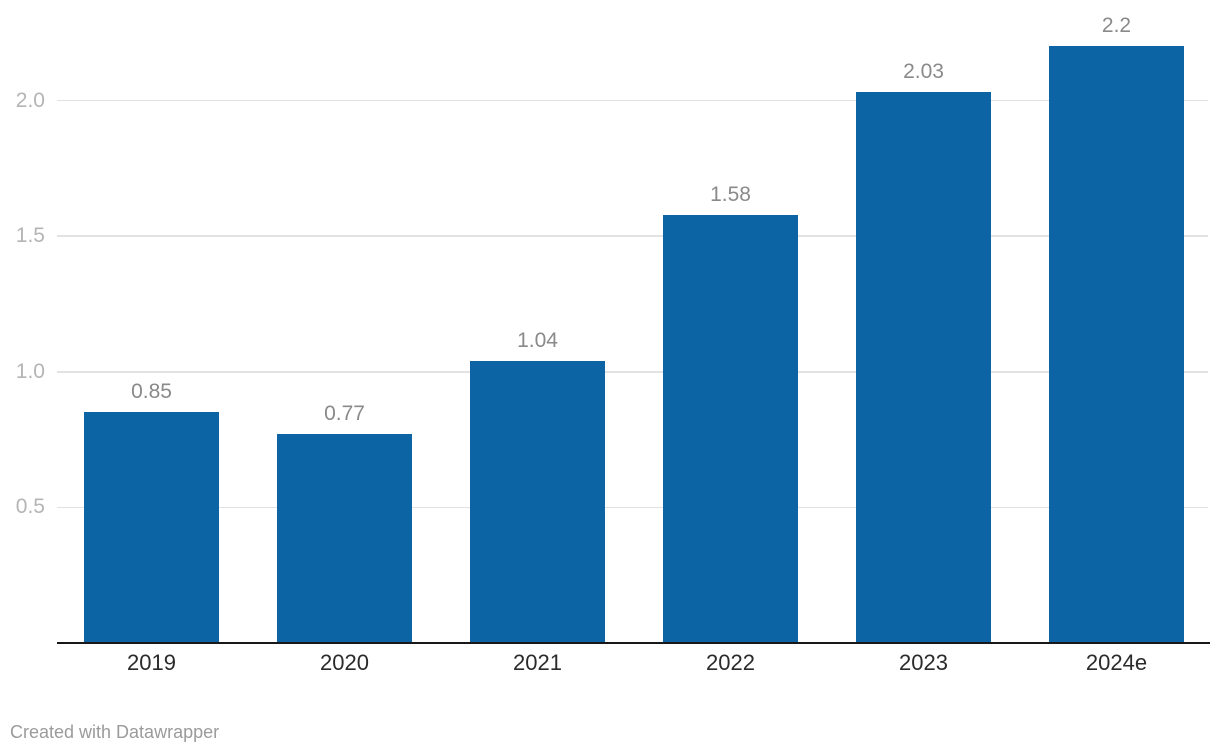 This screenshot has width=1220, height=756. I want to click on x-axis-tick-label-2024e: 2024e, so click(1116, 662).